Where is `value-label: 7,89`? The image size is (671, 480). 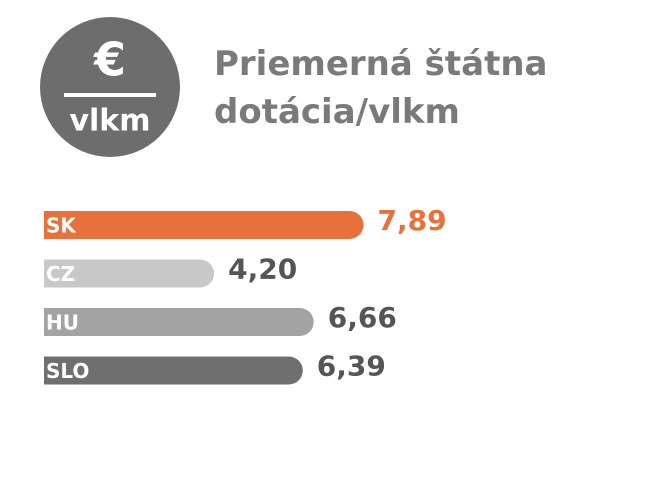
value-label: 7,89 is located at coordinates (412, 220).